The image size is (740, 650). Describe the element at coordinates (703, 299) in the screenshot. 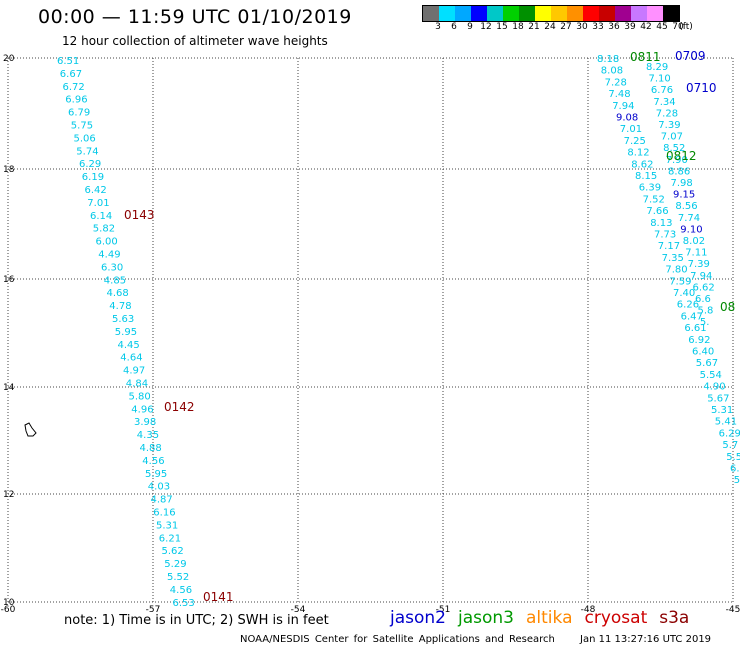

I see `wave-height-value: 6.6` at that location.